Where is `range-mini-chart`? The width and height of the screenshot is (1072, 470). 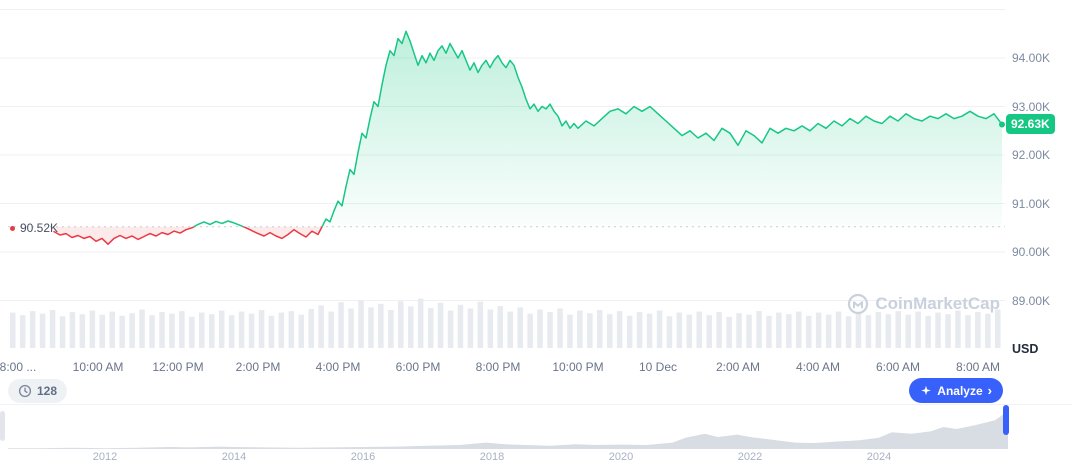 range-mini-chart is located at coordinates (536, 429).